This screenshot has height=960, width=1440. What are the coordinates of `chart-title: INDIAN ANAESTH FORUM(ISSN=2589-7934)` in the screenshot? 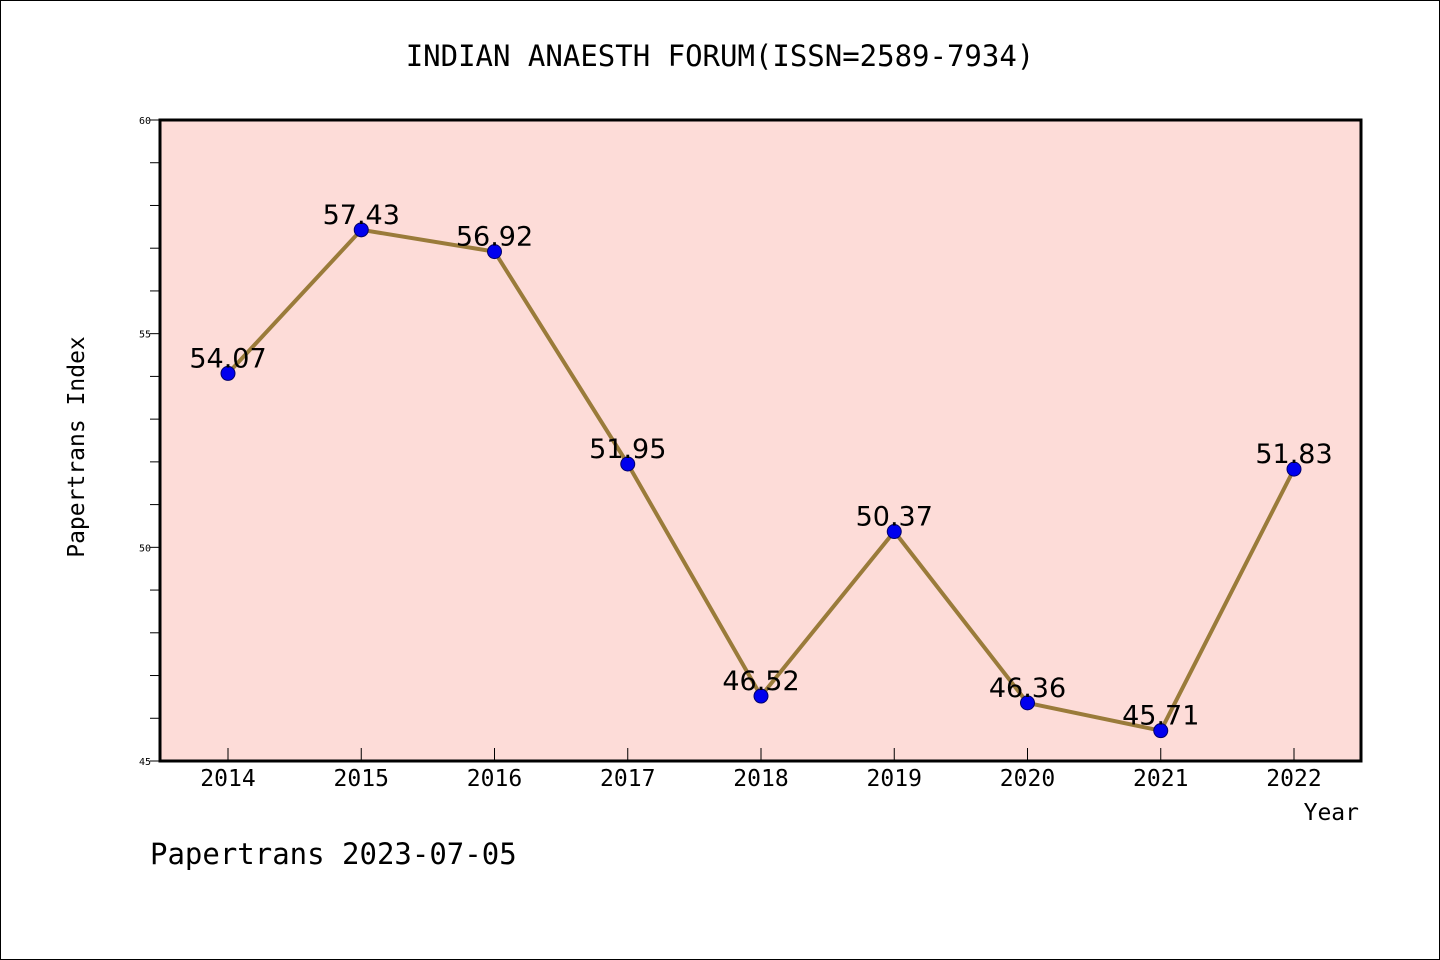 It's located at (720, 56).